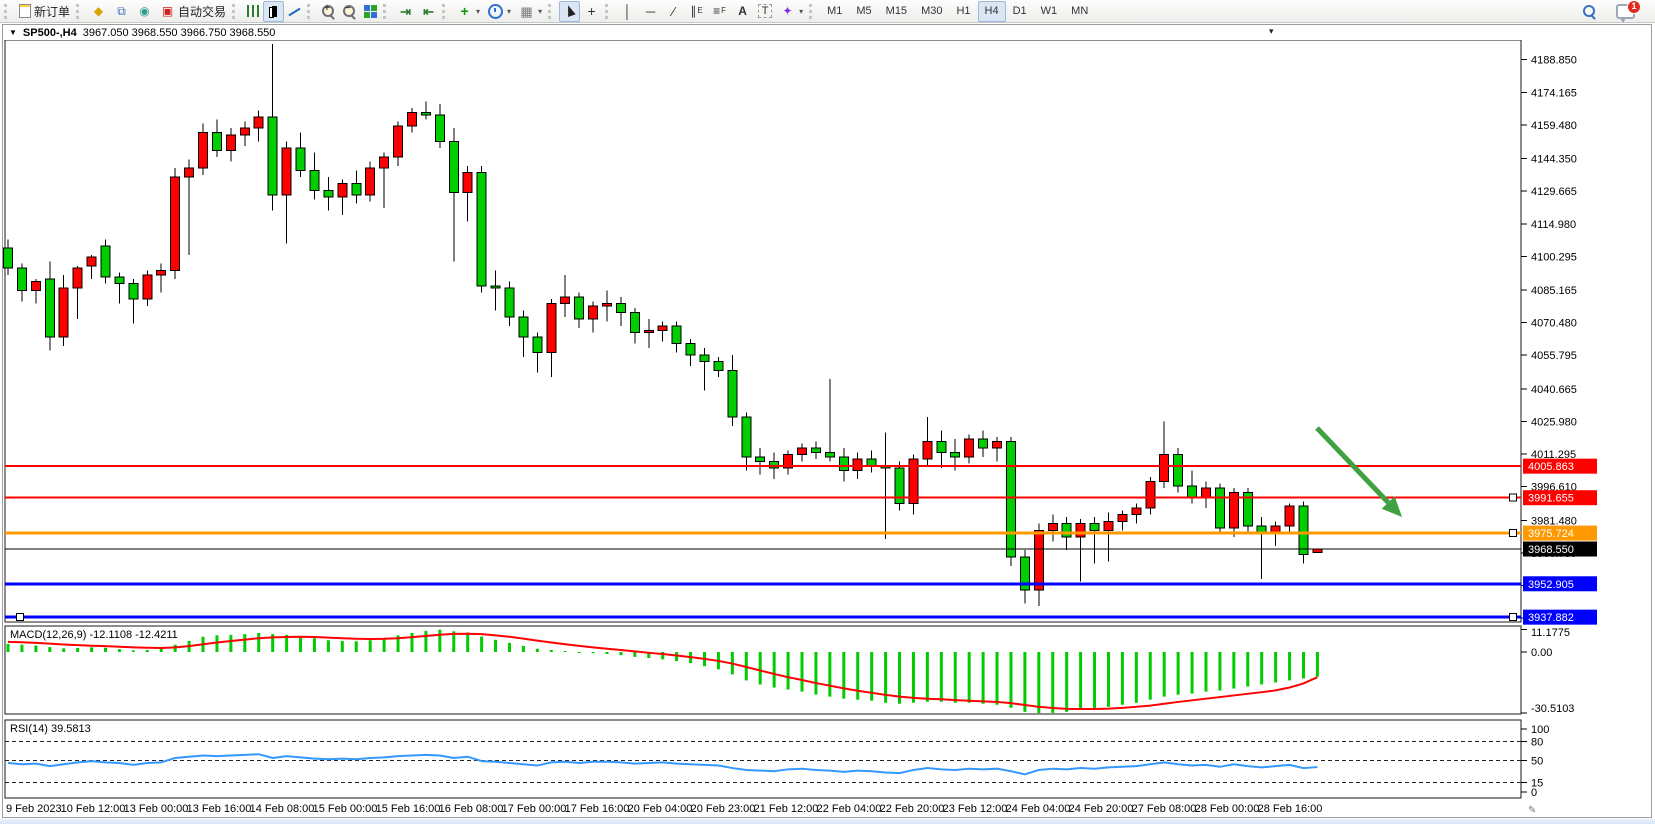  Describe the element at coordinates (13, 32) in the screenshot. I see `collapse-triangle-icon: ▼` at that location.